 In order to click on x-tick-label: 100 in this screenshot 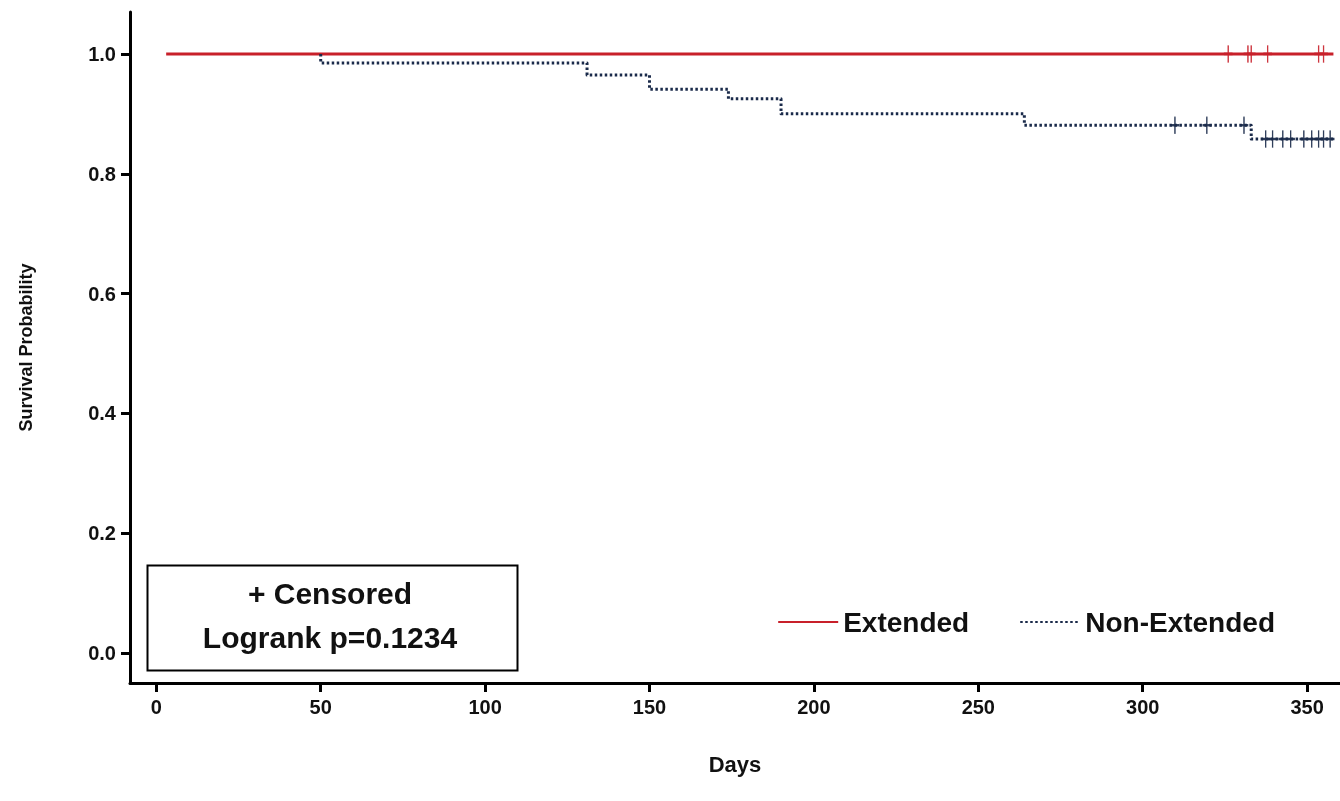, I will do `click(485, 707)`.